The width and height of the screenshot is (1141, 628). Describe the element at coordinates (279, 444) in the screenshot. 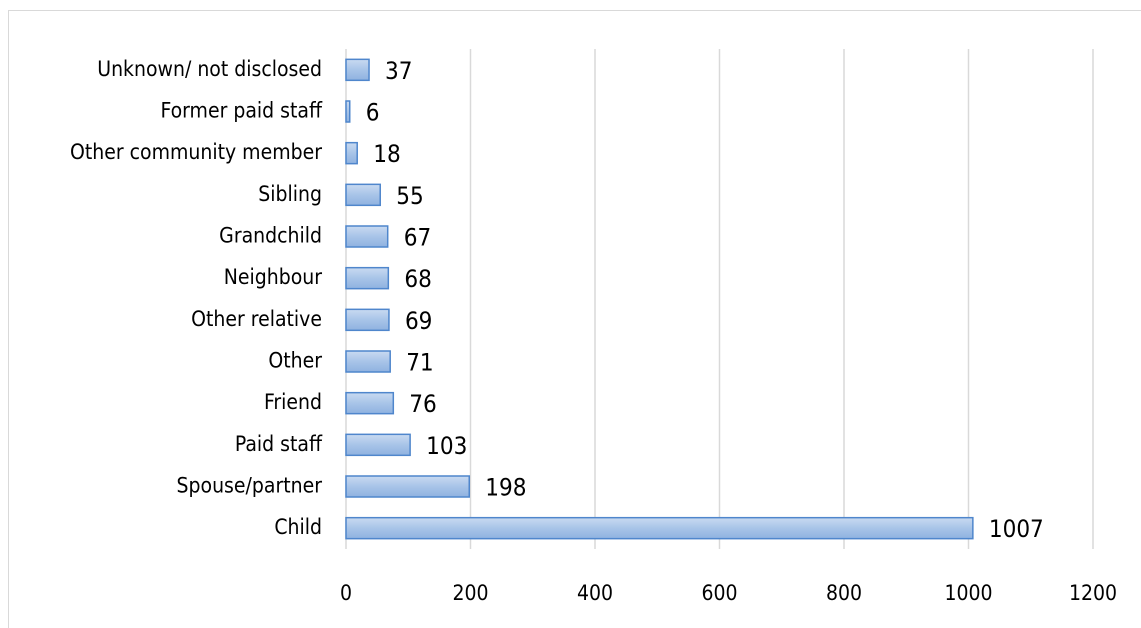

I see `y-tick-label: Paid staff` at that location.